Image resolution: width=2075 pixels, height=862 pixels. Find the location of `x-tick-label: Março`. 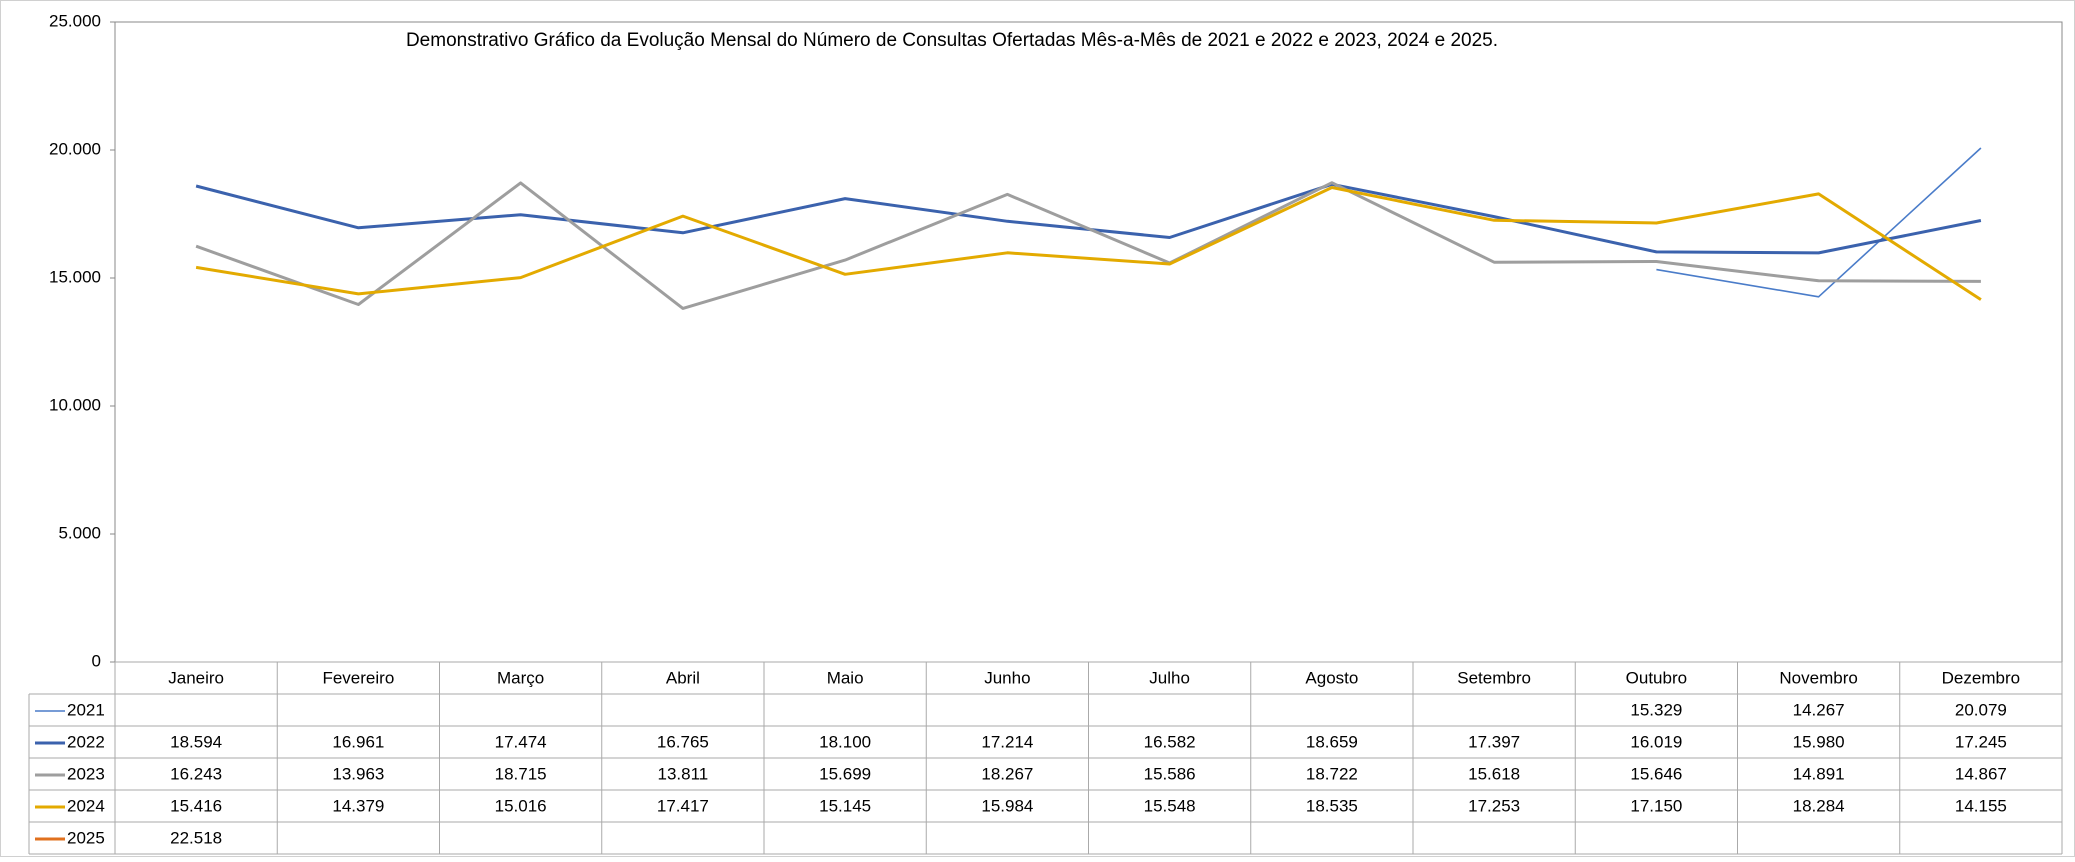

x-tick-label: Março is located at coordinates (520, 677).